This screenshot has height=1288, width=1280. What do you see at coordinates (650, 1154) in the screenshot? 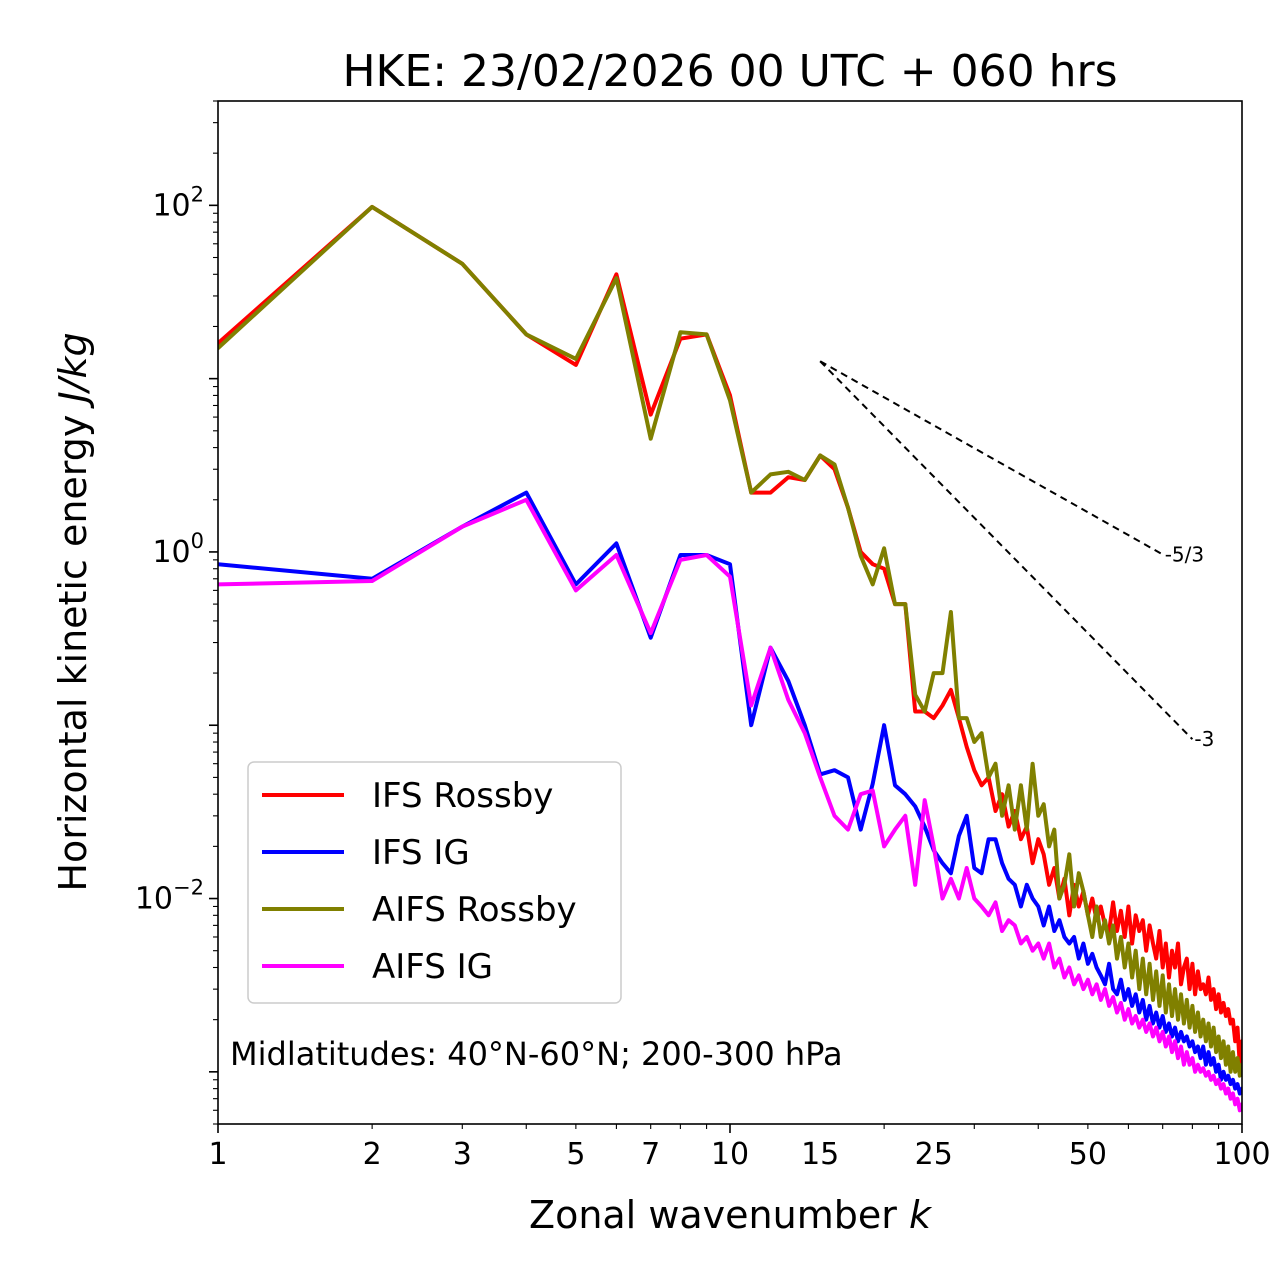
I see `x-tick-label-7: 7` at bounding box center [650, 1154].